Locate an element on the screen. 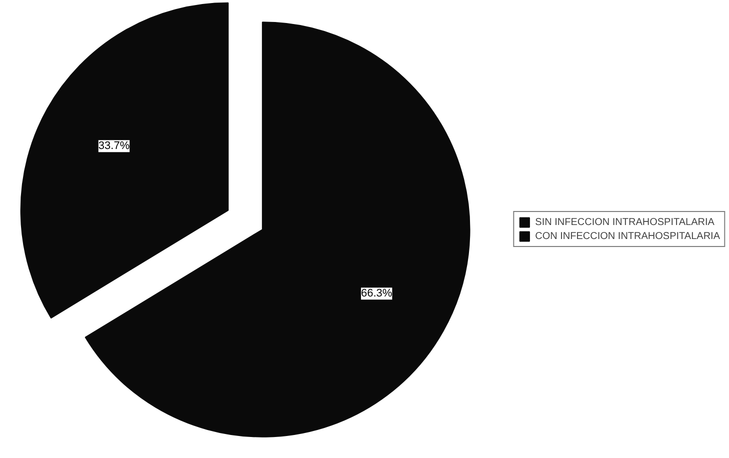  data-label: 66.3% is located at coordinates (376, 294).